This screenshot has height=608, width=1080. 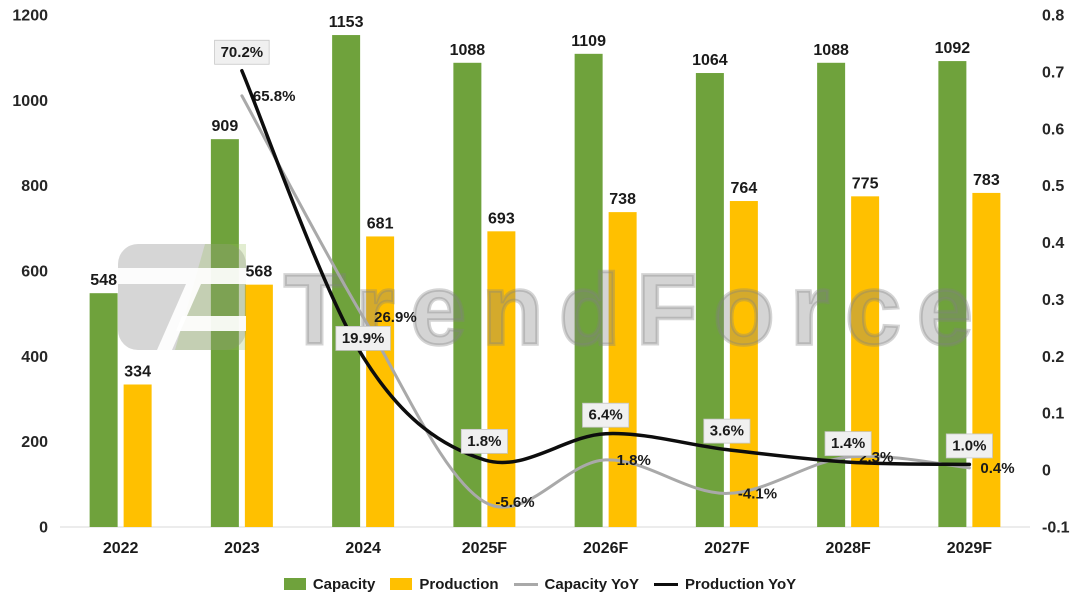 I want to click on production-yoy-point-label: 3.6%, so click(x=727, y=431).